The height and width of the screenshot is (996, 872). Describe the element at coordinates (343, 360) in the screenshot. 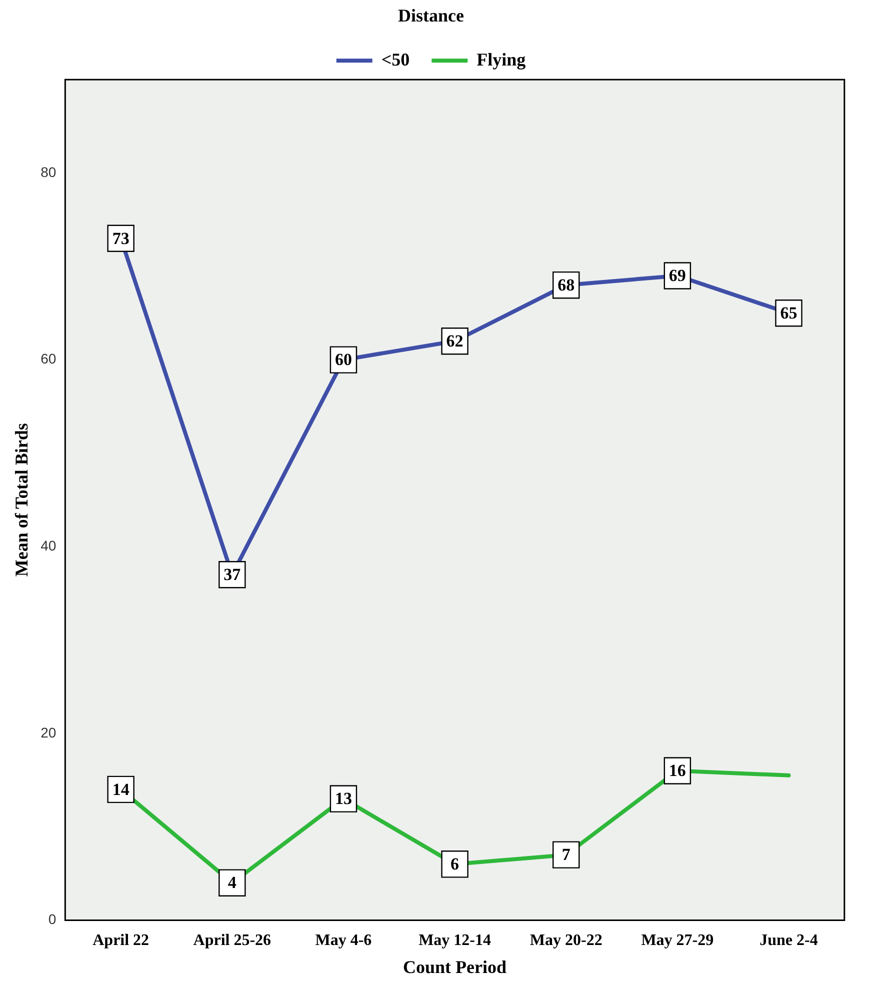

I see `data-label: 60` at that location.